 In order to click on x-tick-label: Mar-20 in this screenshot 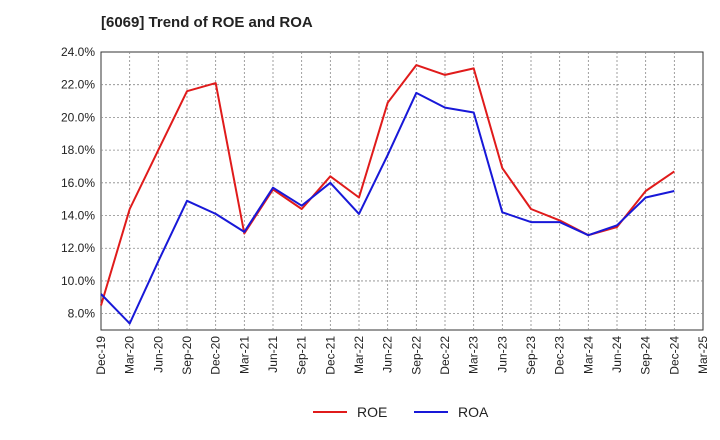, I will do `click(130, 355)`.